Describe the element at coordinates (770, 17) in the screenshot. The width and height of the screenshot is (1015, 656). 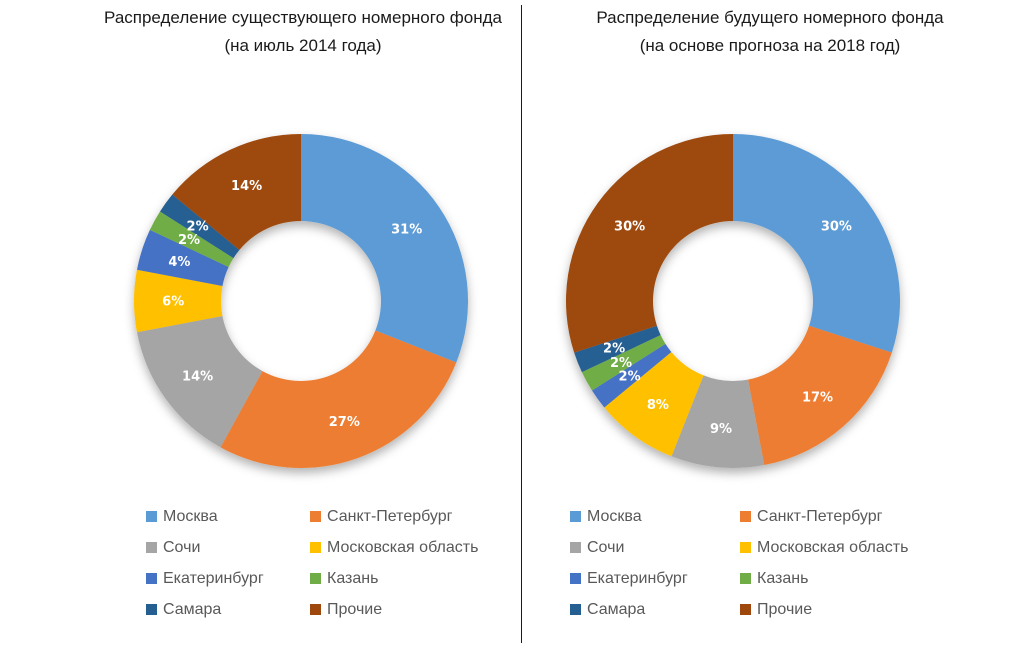
I see `chart-title-line1: Распределение будущего номерного фонда` at that location.